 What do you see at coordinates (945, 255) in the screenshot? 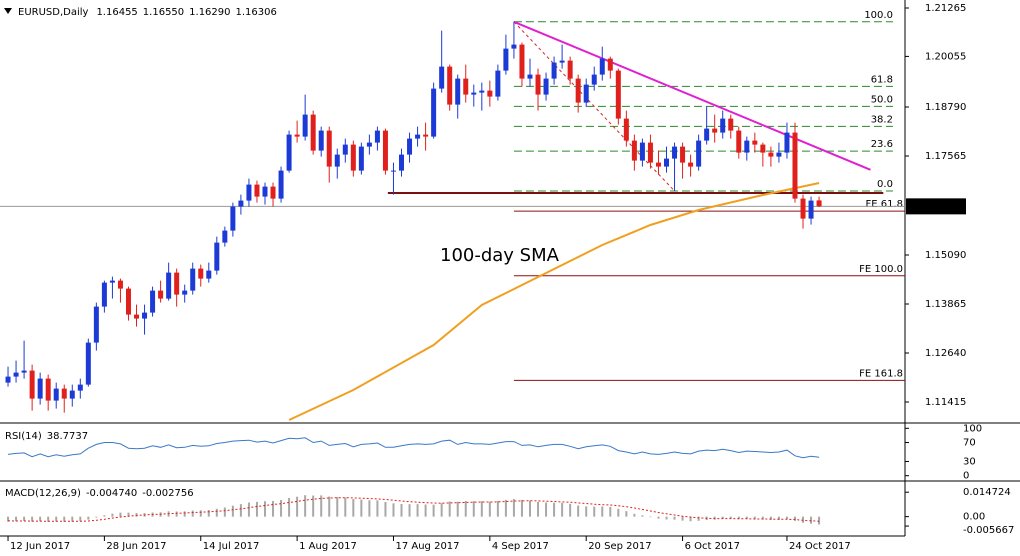
I see `y-tick-label: 1.15090` at bounding box center [945, 255].